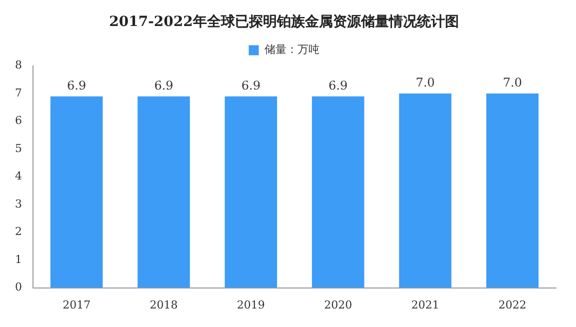 The width and height of the screenshot is (576, 327). Describe the element at coordinates (18, 259) in the screenshot. I see `y-tick-label: 1` at that location.